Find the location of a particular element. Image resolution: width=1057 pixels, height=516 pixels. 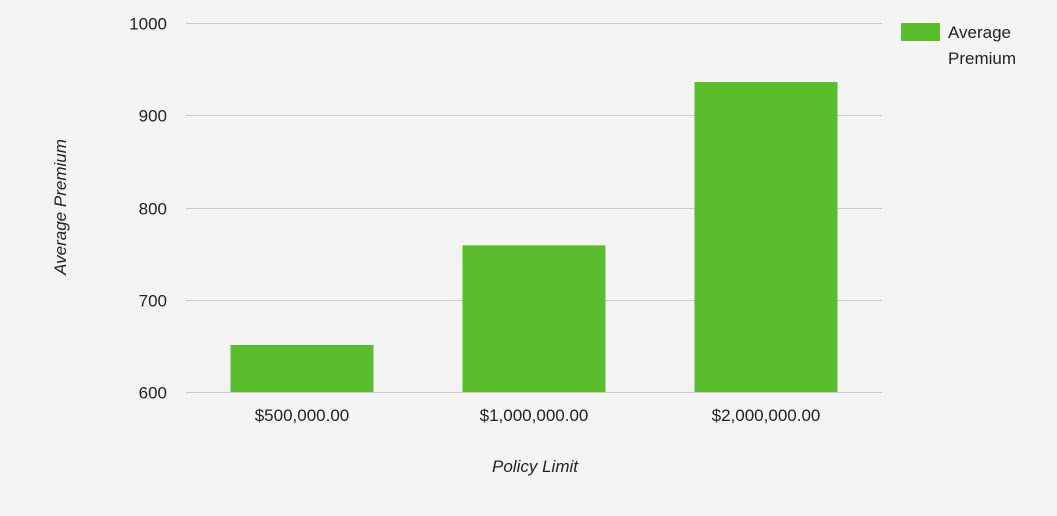

y-tick-label: 700 is located at coordinates (153, 301).